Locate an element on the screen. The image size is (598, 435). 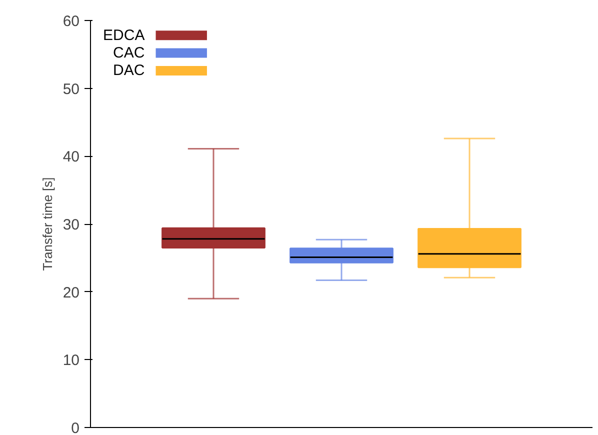
y-tick-label: 0 is located at coordinates (75, 427).